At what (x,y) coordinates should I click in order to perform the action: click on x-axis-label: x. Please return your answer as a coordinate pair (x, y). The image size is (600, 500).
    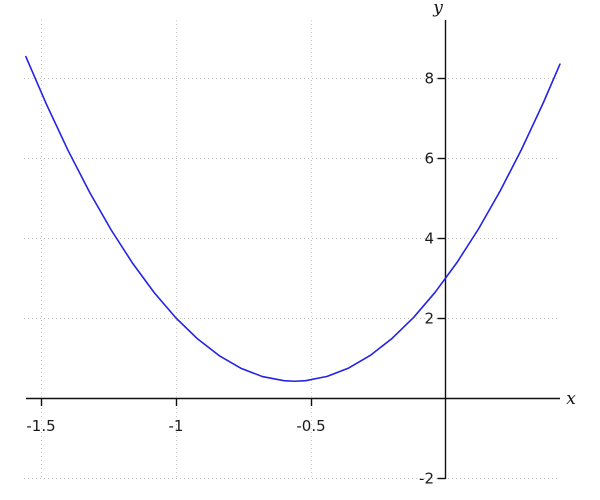
    Looking at the image, I should click on (571, 399).